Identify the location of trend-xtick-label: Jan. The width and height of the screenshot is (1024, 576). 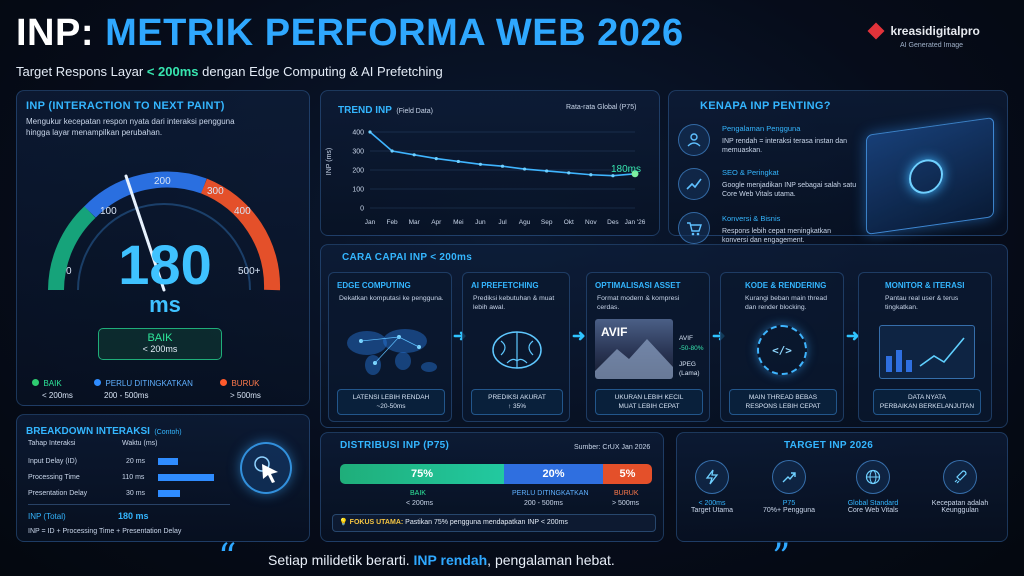
(370, 222).